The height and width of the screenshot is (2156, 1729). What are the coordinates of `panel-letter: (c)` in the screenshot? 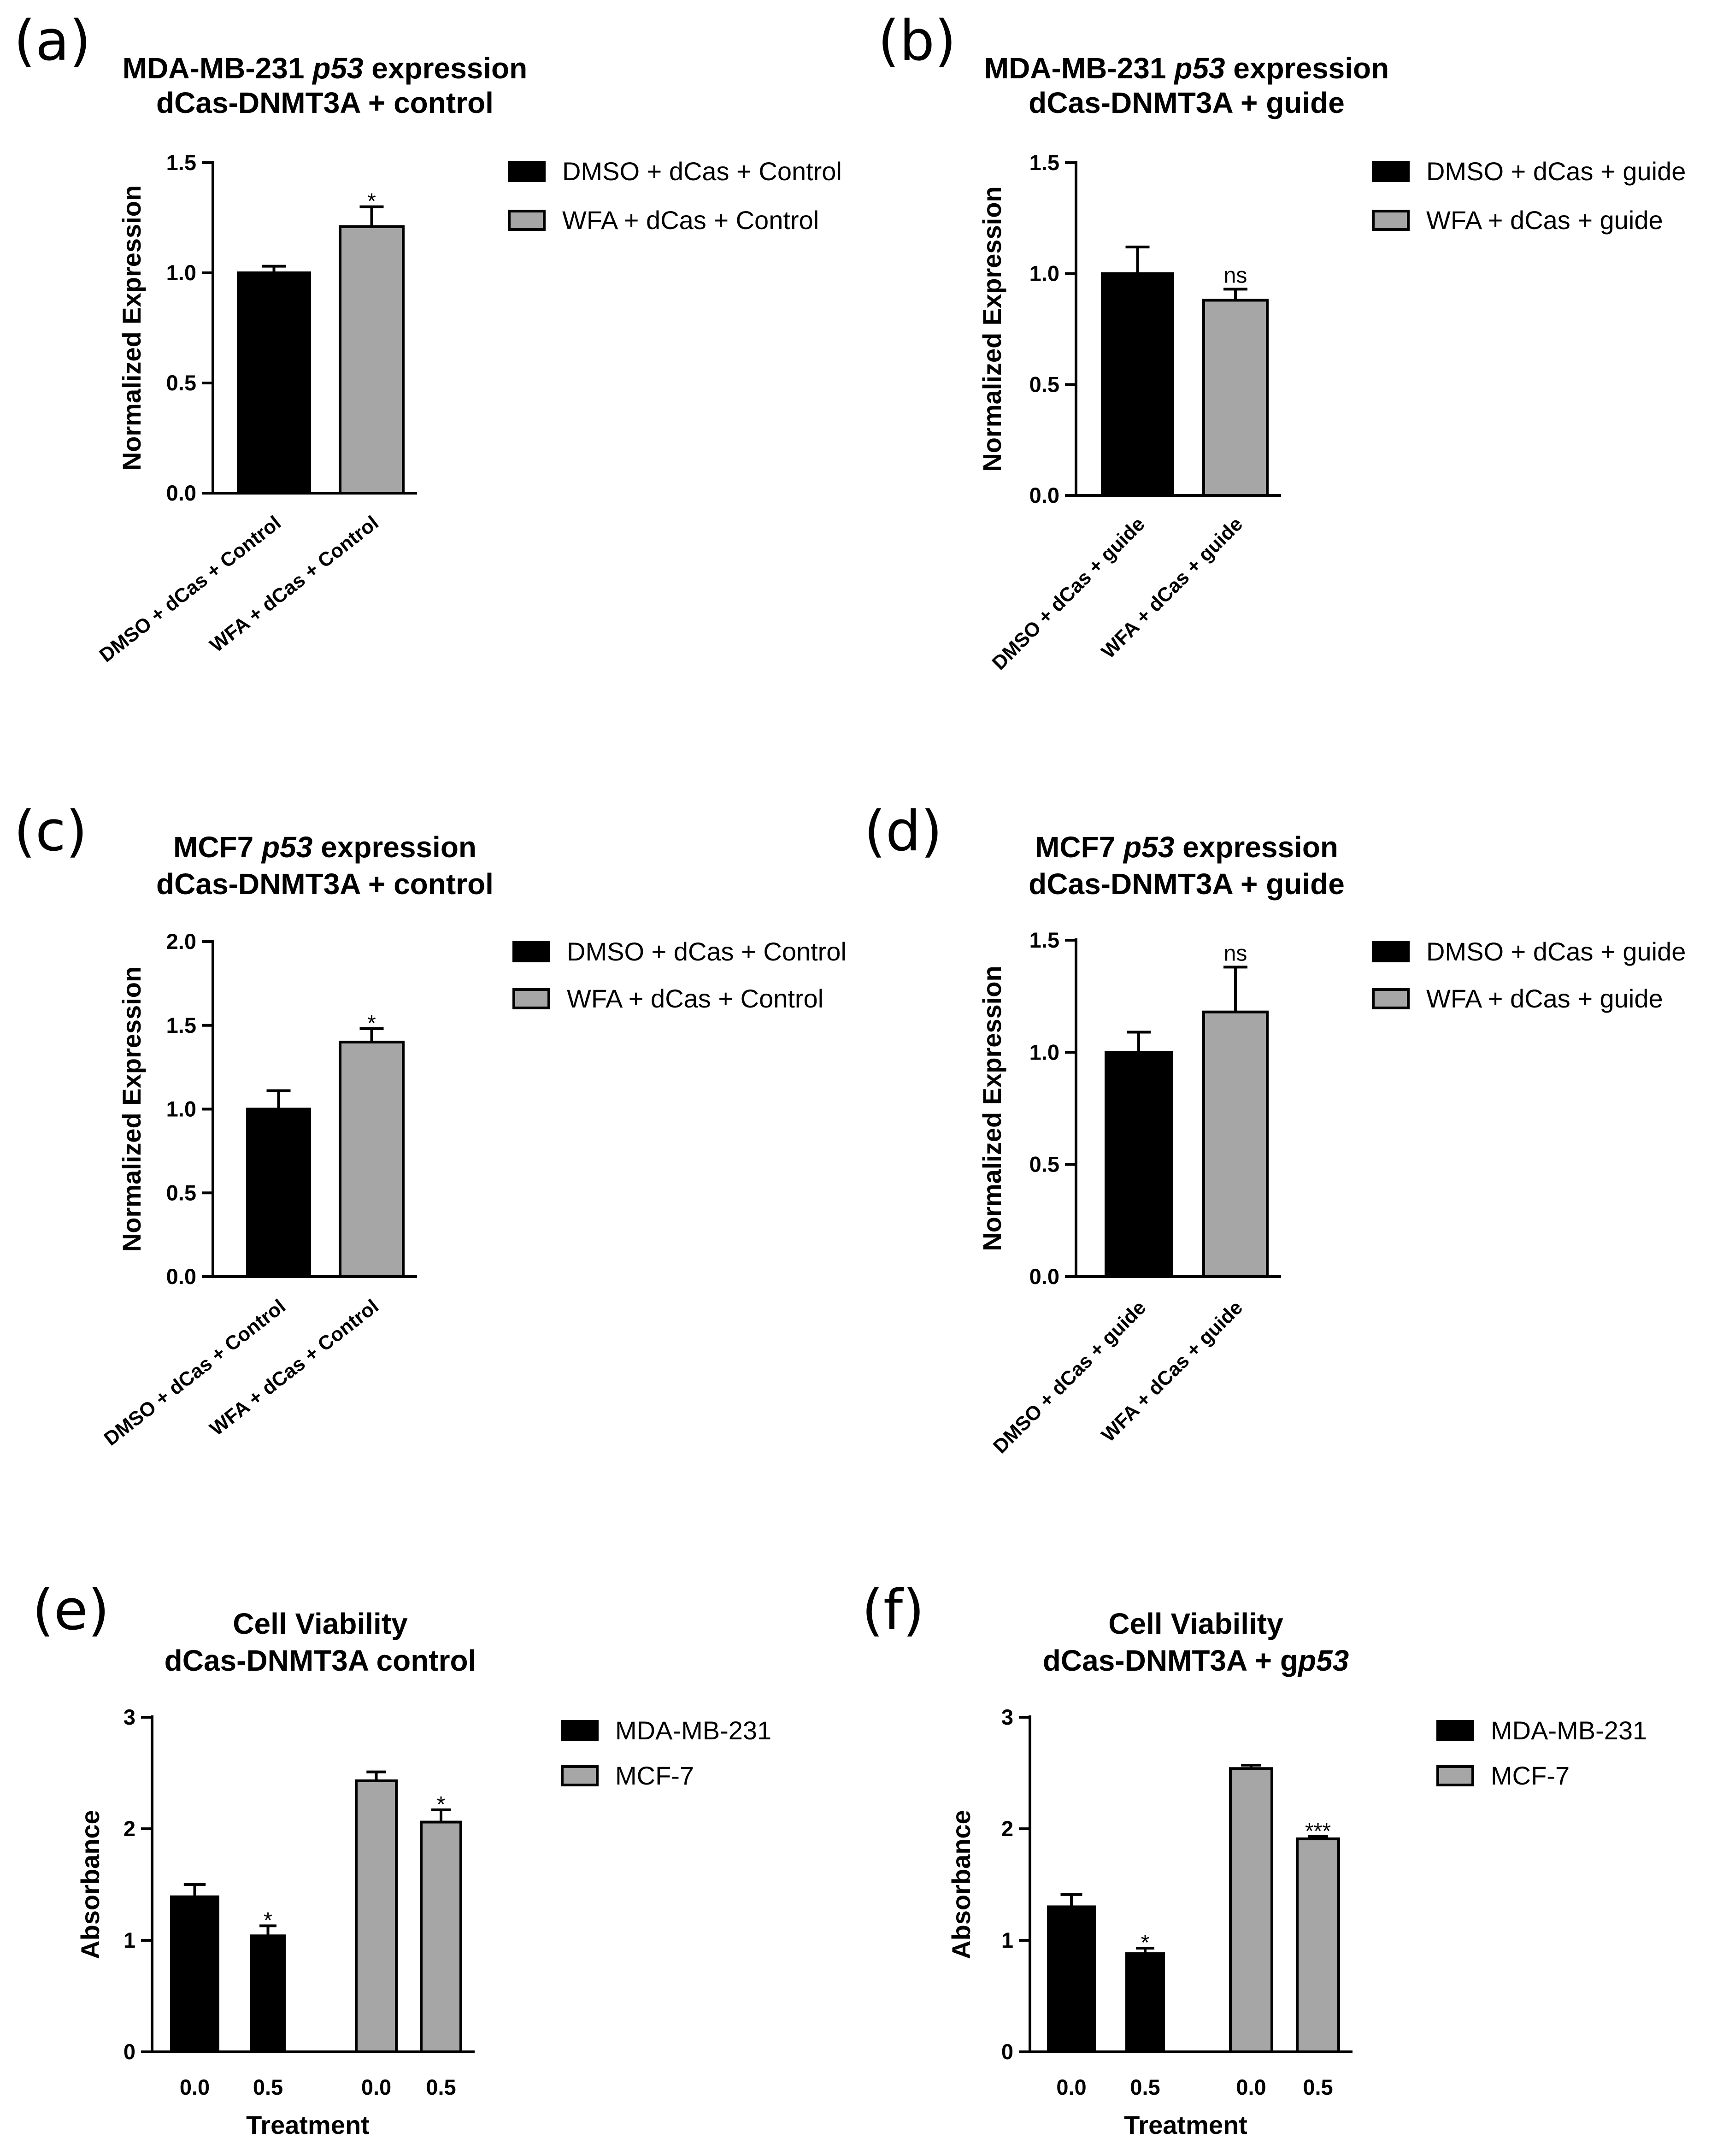 It's located at (51, 832).